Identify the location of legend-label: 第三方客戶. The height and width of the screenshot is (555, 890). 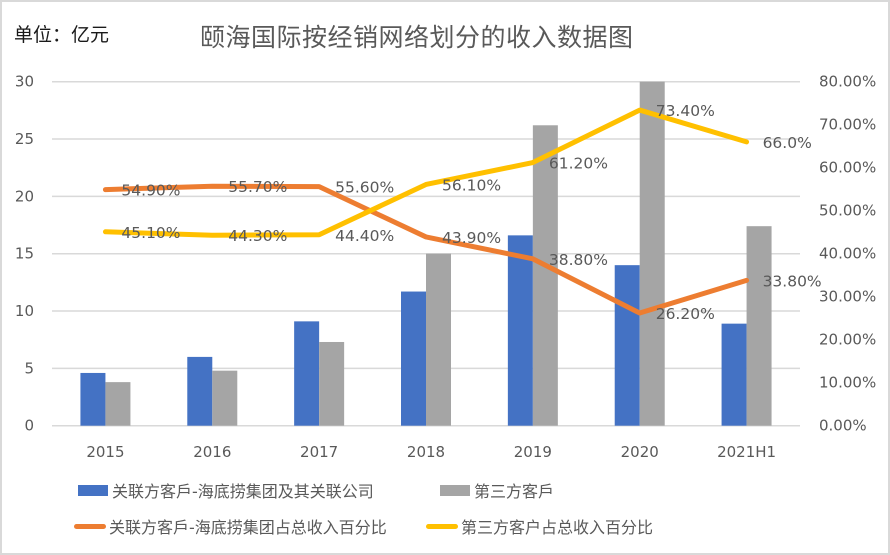
(514, 491).